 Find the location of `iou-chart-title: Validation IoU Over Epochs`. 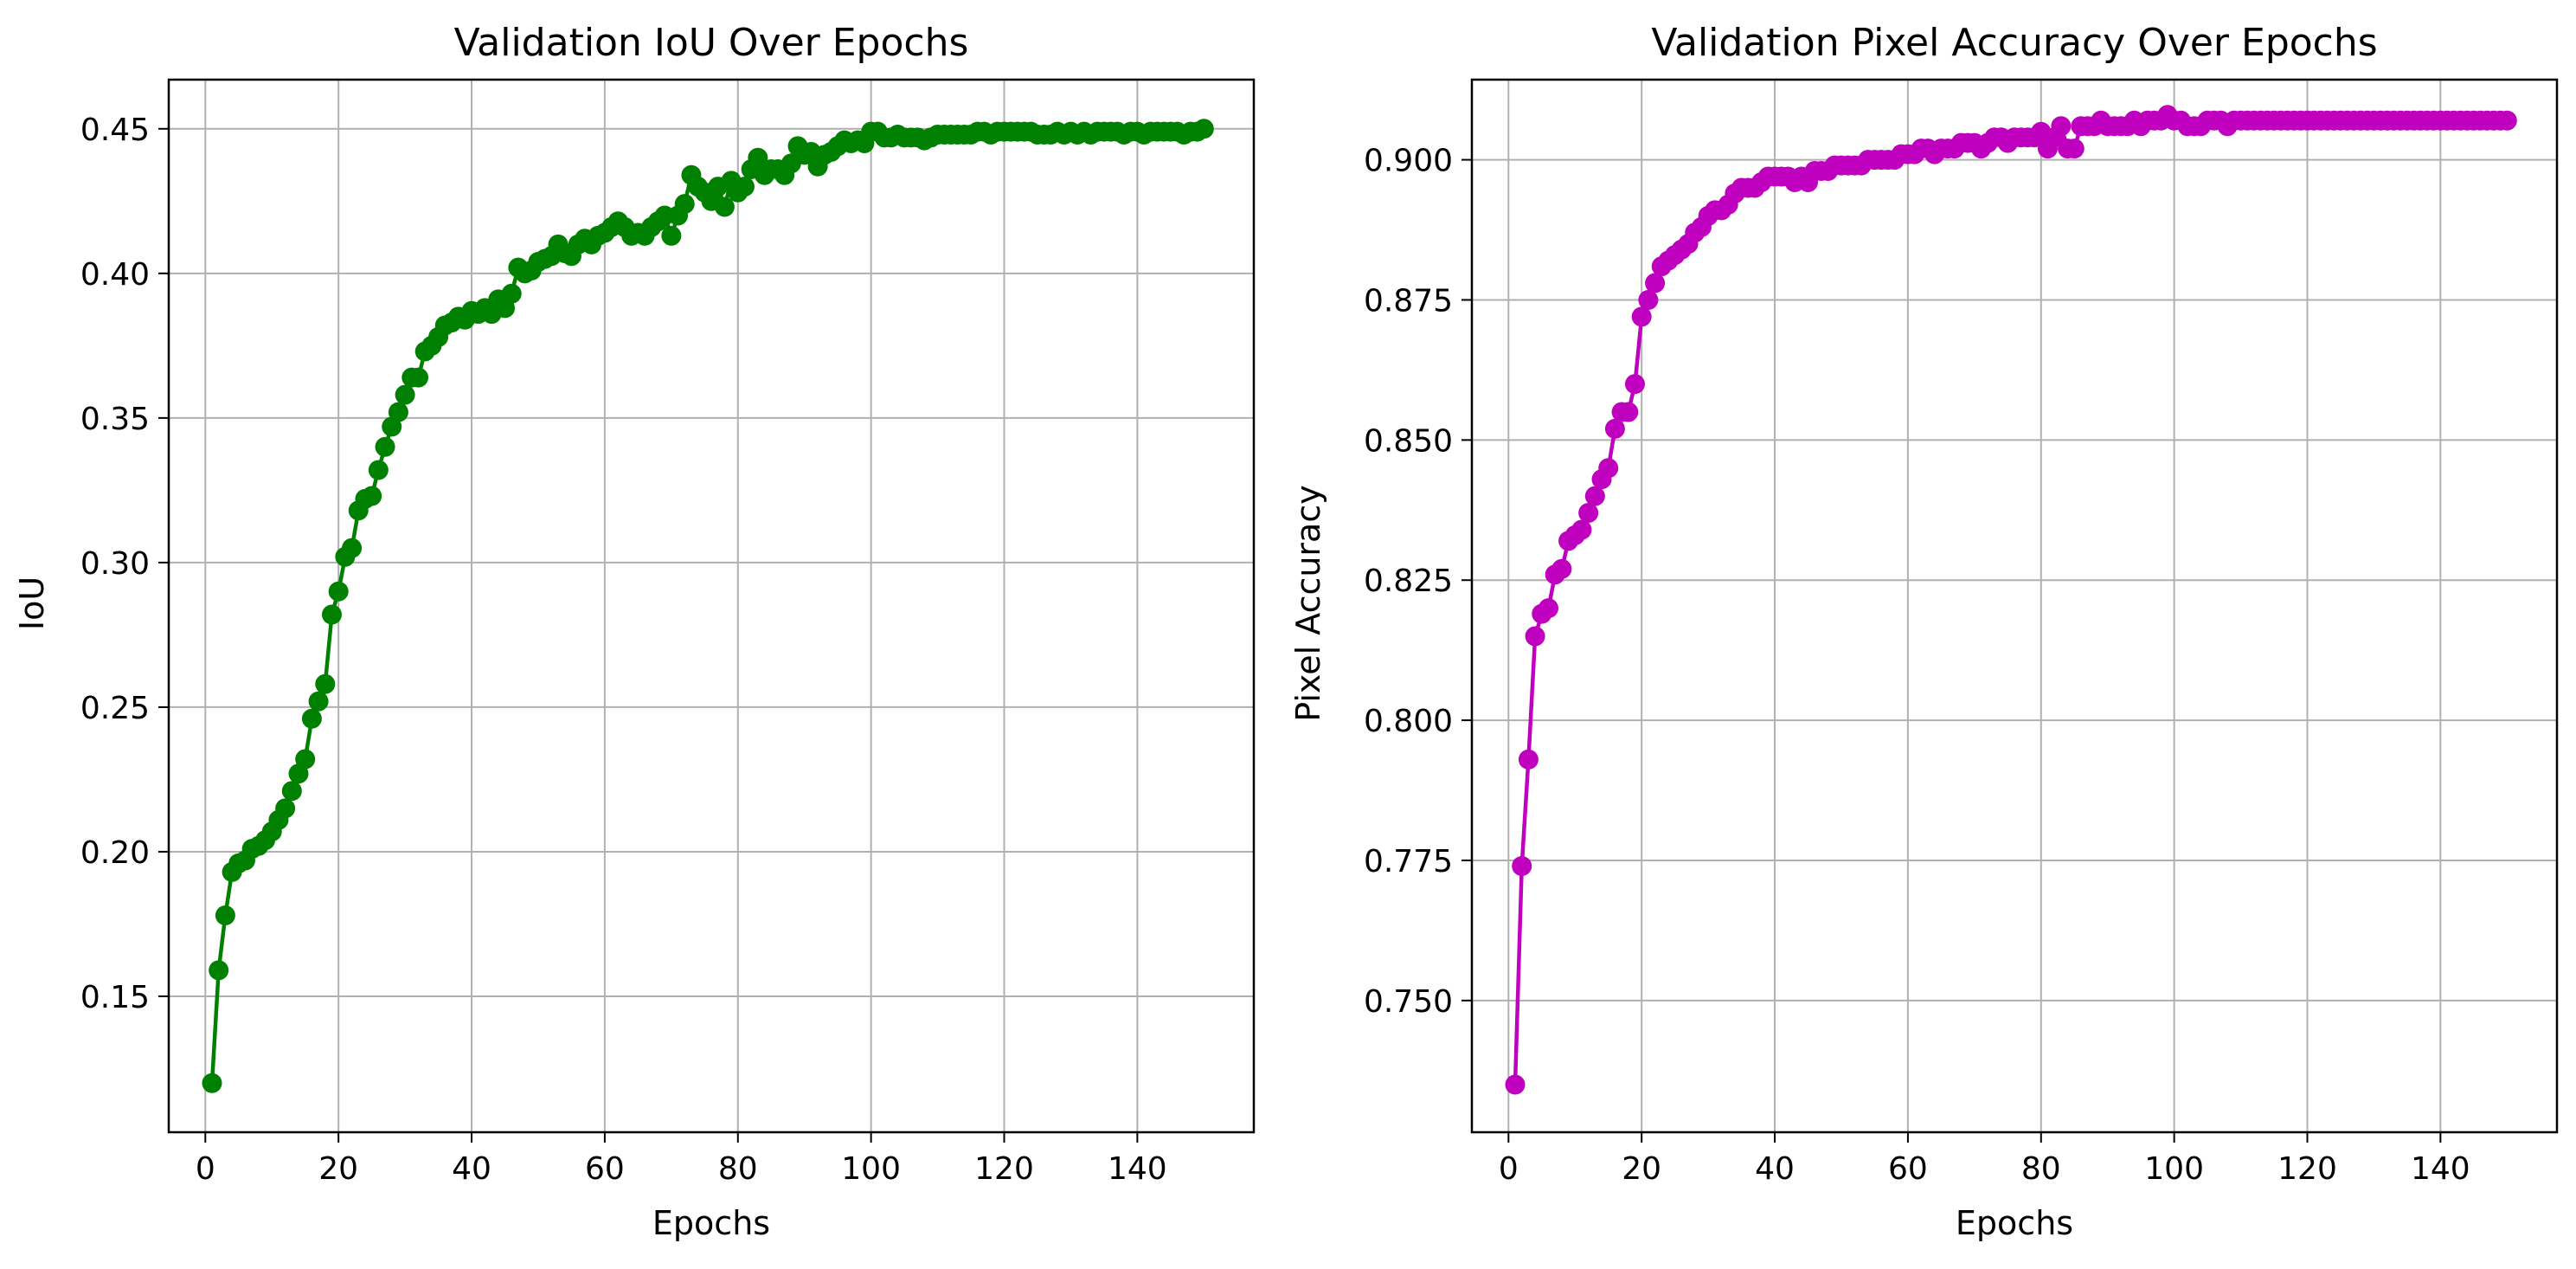

iou-chart-title: Validation IoU Over Epochs is located at coordinates (712, 43).